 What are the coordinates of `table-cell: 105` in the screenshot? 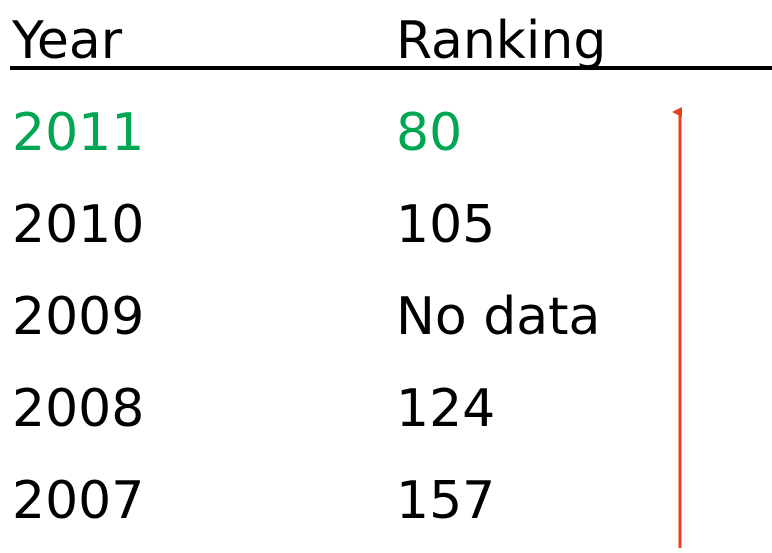 It's located at (445, 225).